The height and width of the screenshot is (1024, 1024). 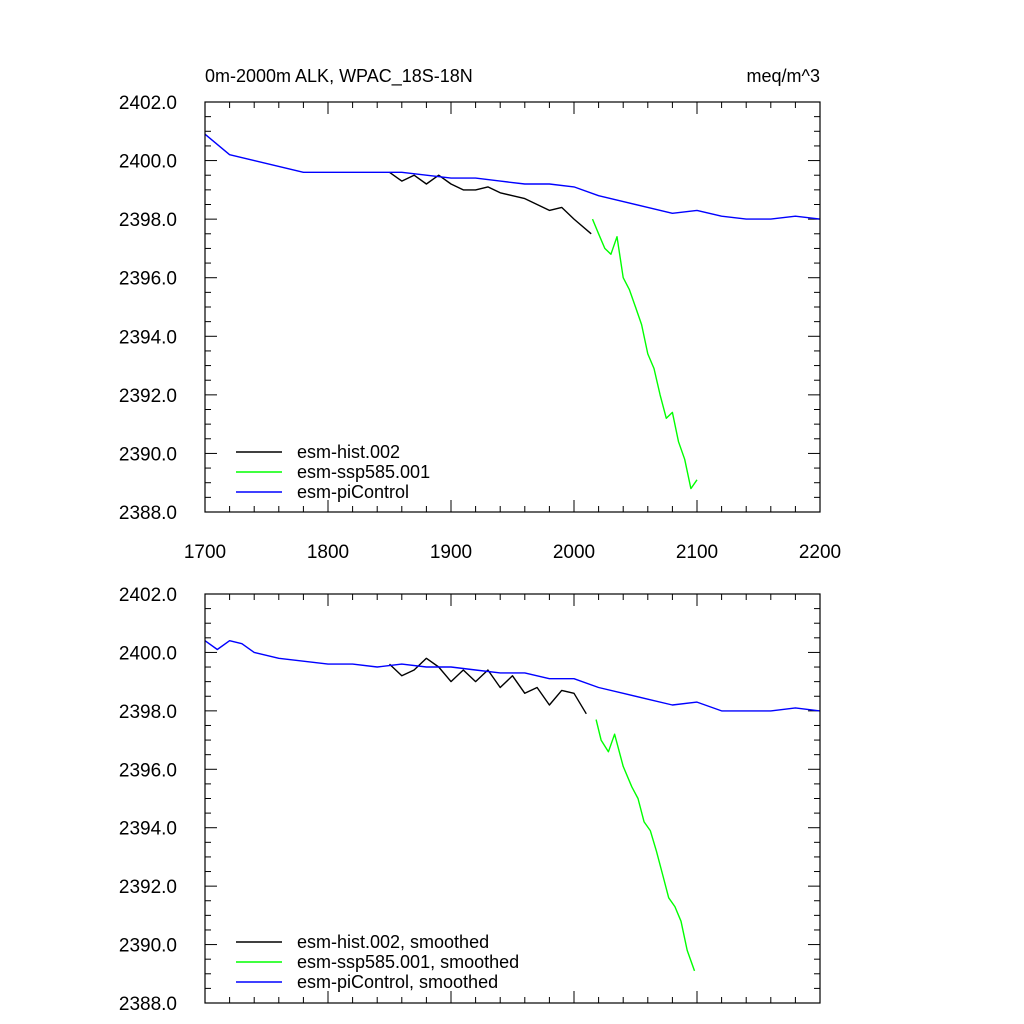 What do you see at coordinates (397, 982) in the screenshot?
I see `legend-label: esm-piControl, smoothed` at bounding box center [397, 982].